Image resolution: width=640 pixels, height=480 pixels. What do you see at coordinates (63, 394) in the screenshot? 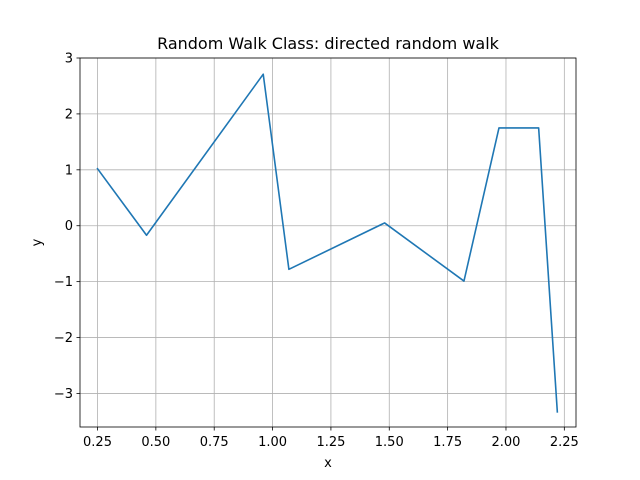
I see `y-tick-label: −3` at bounding box center [63, 394].